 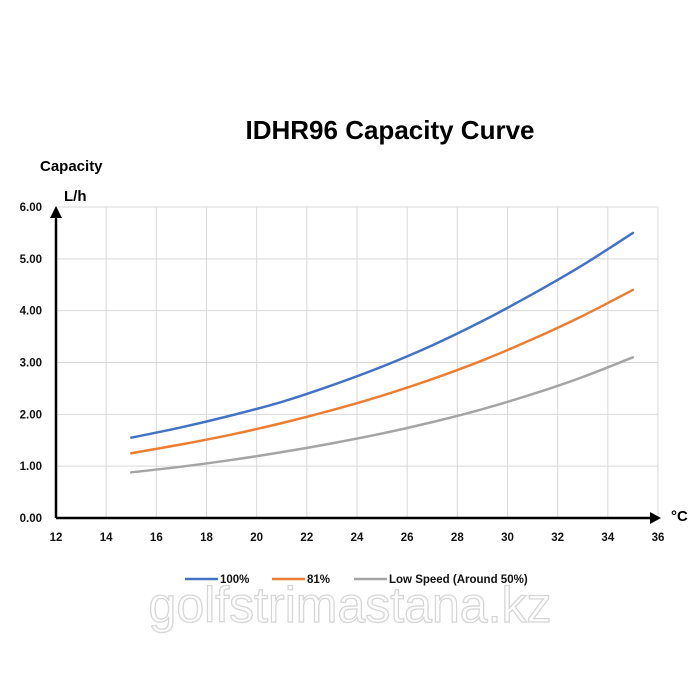 What do you see at coordinates (71, 166) in the screenshot?
I see `y-axis-title: Capacity` at bounding box center [71, 166].